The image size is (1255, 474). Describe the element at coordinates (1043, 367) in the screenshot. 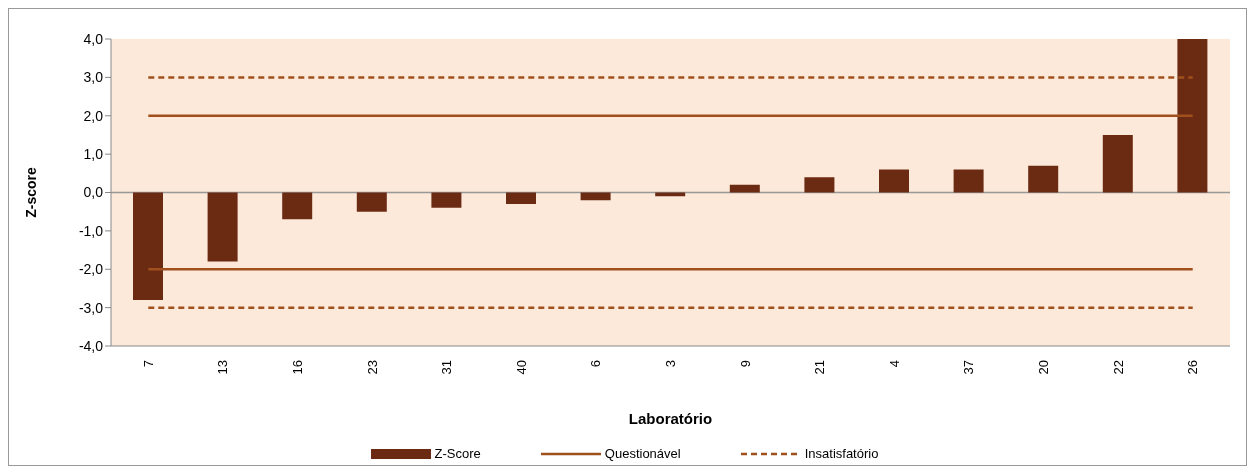

I see `x-tick-label: 20` at that location.